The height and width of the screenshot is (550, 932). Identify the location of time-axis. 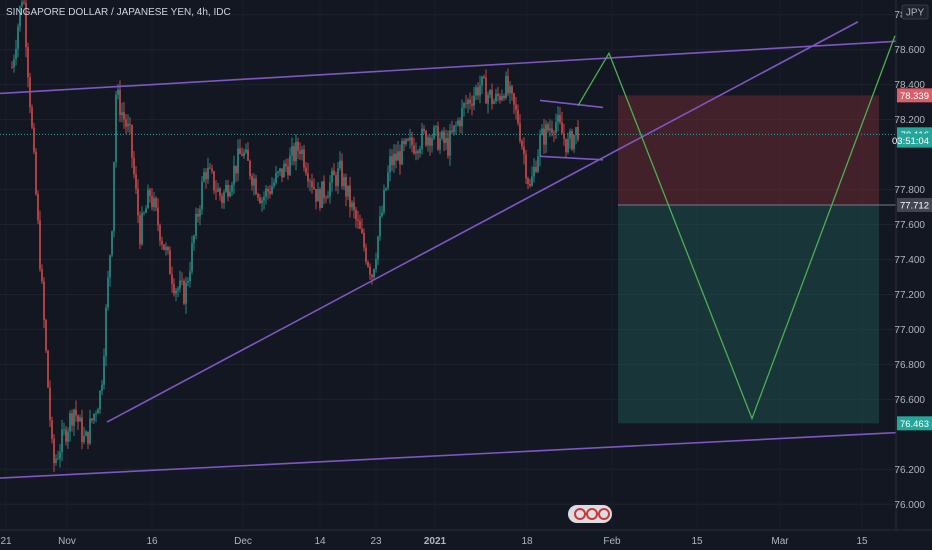
(466, 540).